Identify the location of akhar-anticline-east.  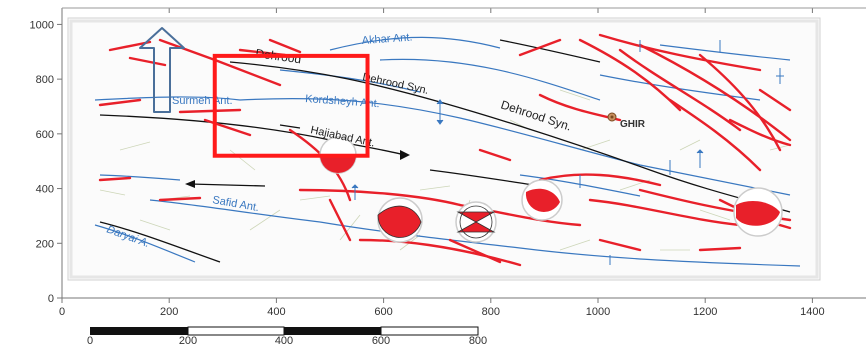
(490, 79).